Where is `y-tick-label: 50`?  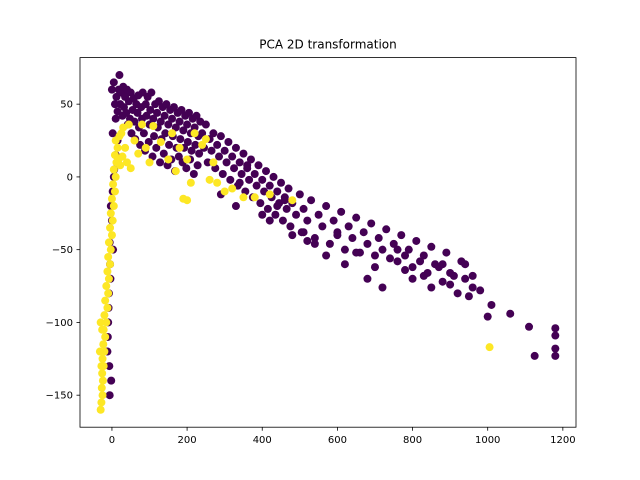
y-tick-label: 50 is located at coordinates (66, 105).